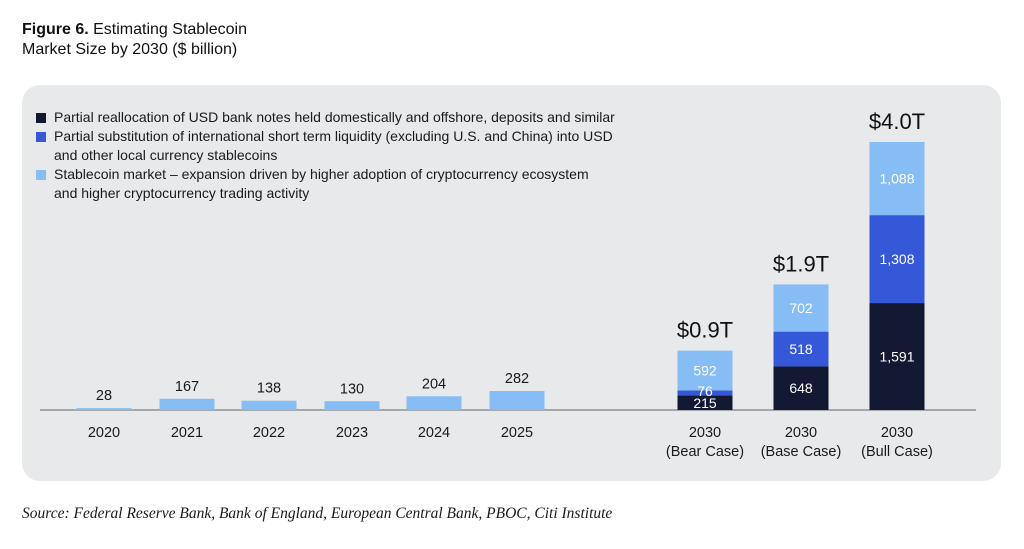 This screenshot has width=1024, height=549. I want to click on data-label: 282, so click(517, 379).